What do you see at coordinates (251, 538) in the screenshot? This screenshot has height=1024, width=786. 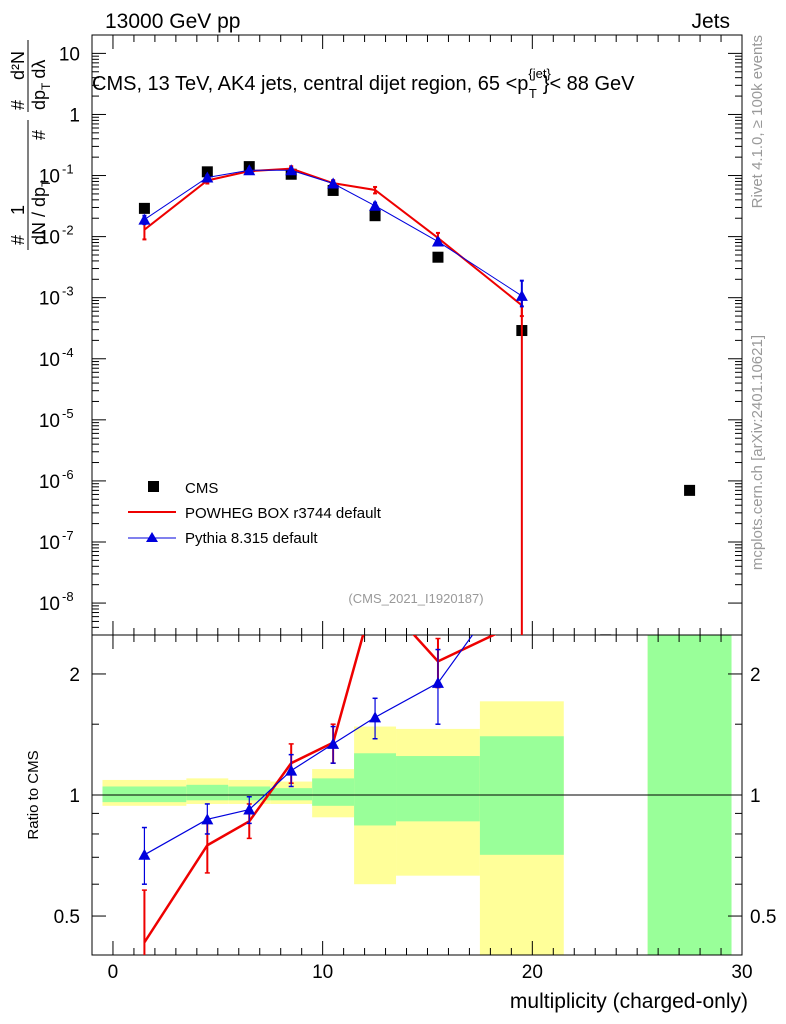 I see `legend-pythia-label: Pythia 8.315 default` at bounding box center [251, 538].